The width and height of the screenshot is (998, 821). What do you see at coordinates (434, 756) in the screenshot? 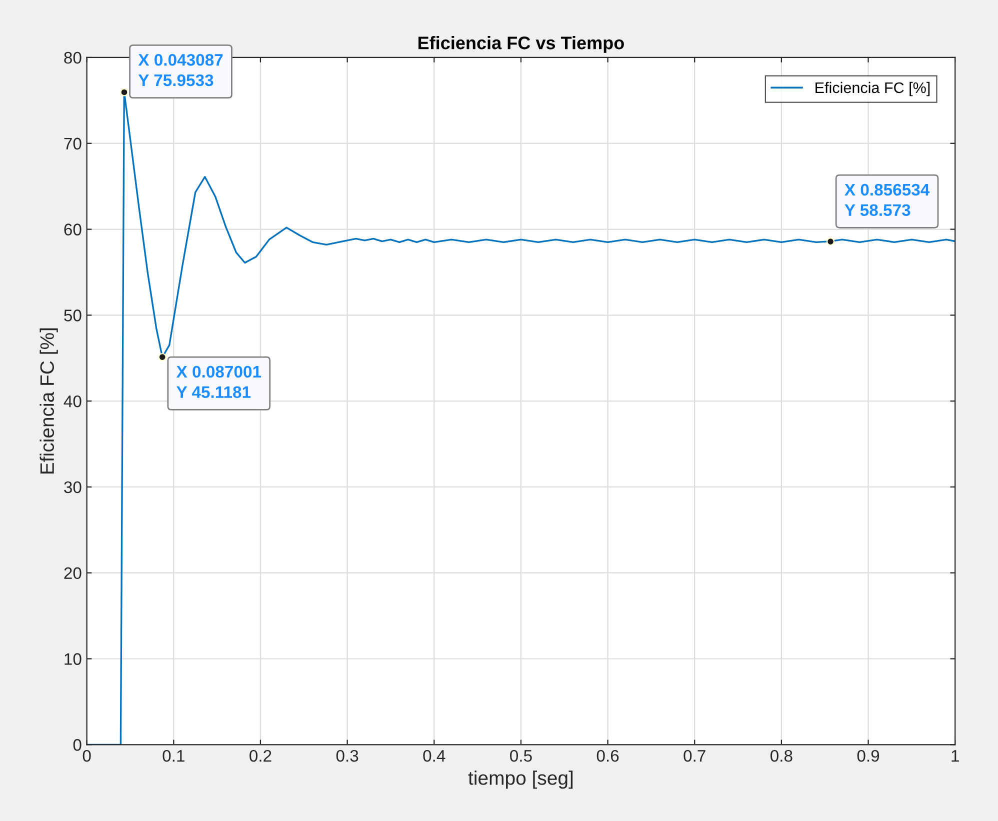
I see `x-tick-label: 0.4` at bounding box center [434, 756].